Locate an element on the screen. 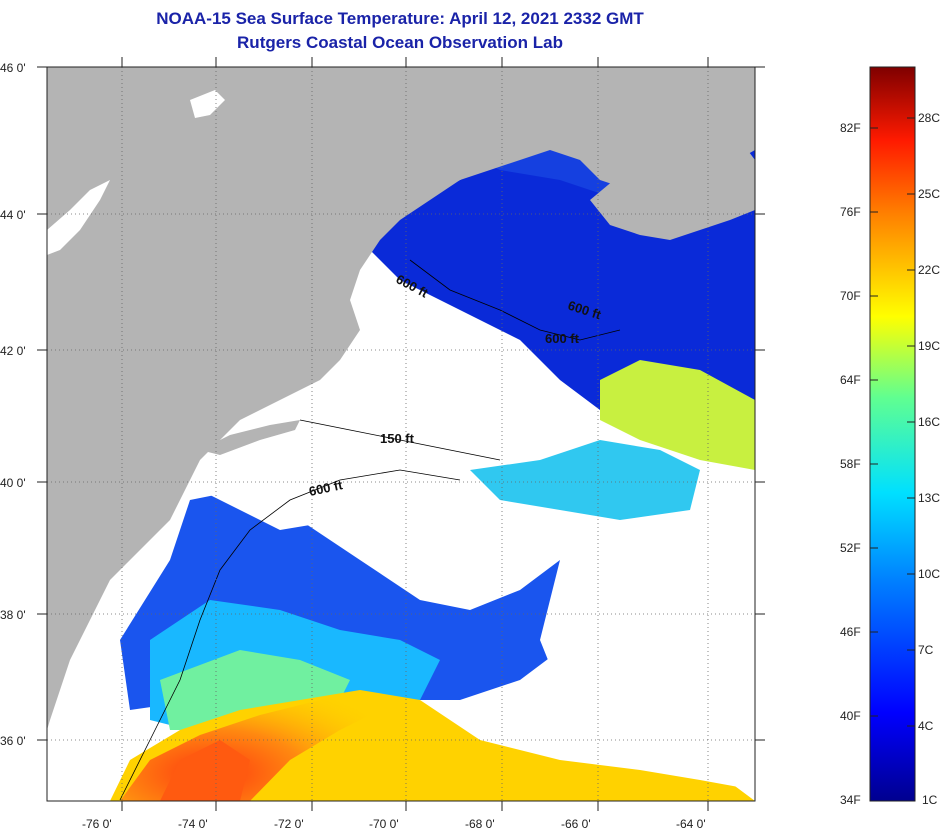 The image size is (944, 832). contour-line-600ft is located at coordinates (515, 300).